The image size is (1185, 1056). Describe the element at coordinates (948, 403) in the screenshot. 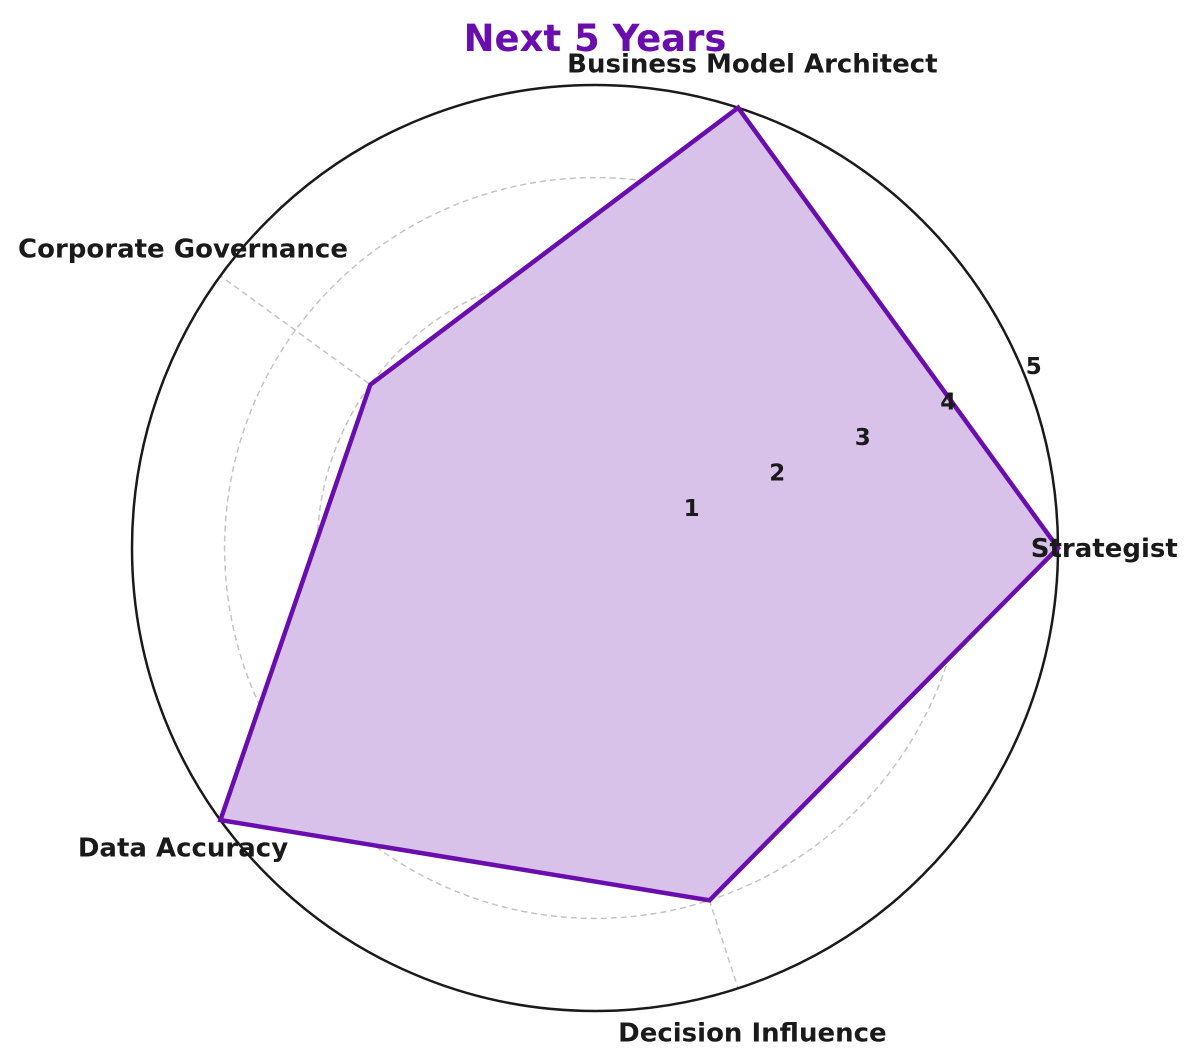

I see `r-tick-label: 4` at that location.